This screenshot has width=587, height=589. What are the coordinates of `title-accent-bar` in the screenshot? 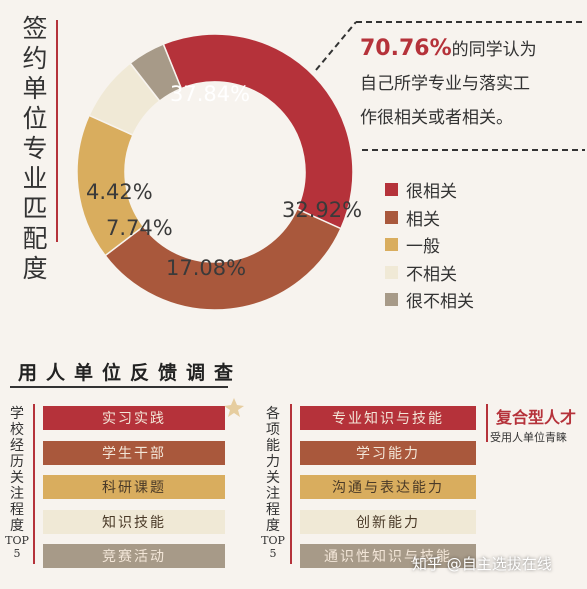 It's located at (57, 131).